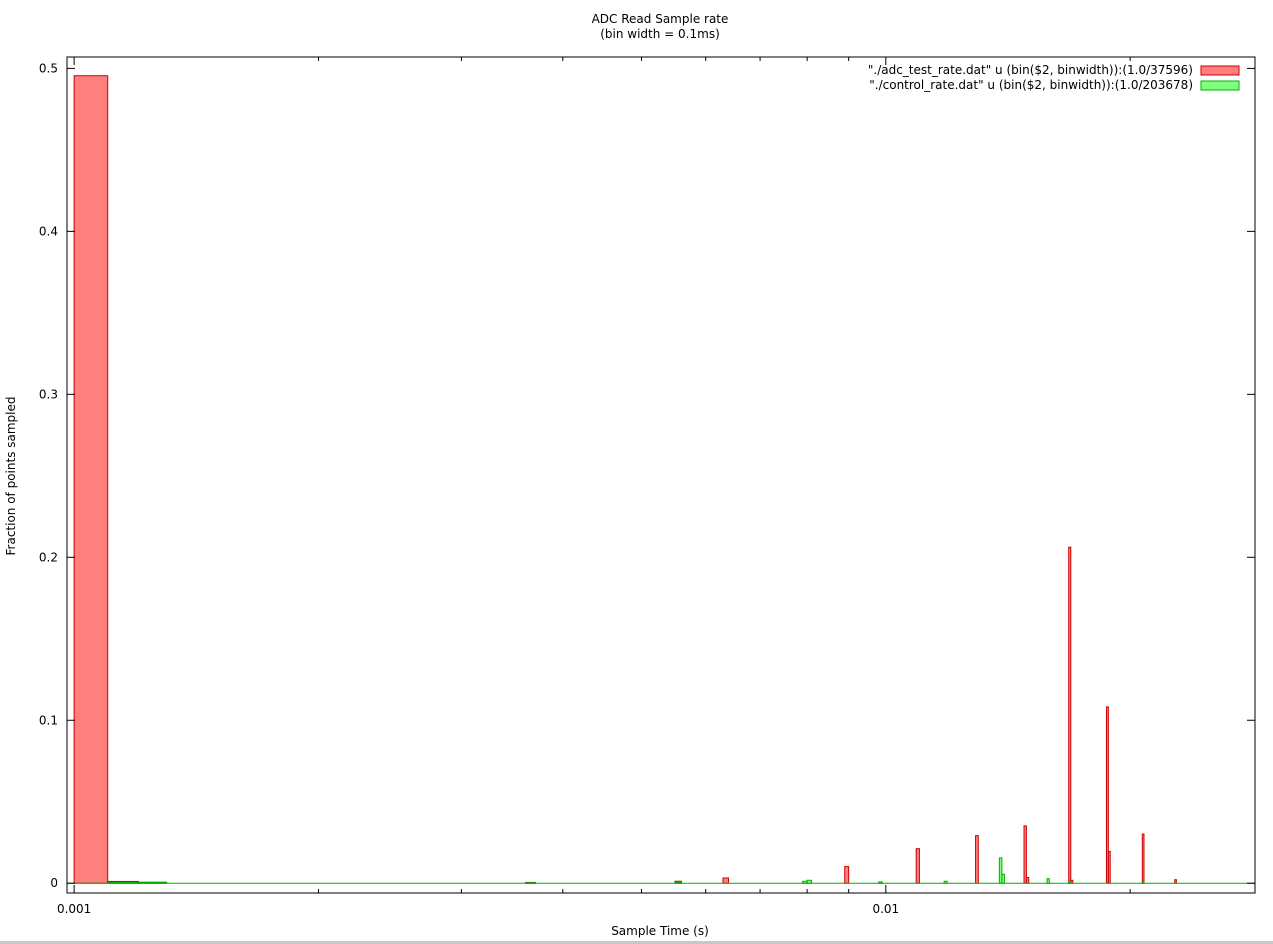 The width and height of the screenshot is (1273, 944). I want to click on y-tick-label-1: 0, so click(54, 883).